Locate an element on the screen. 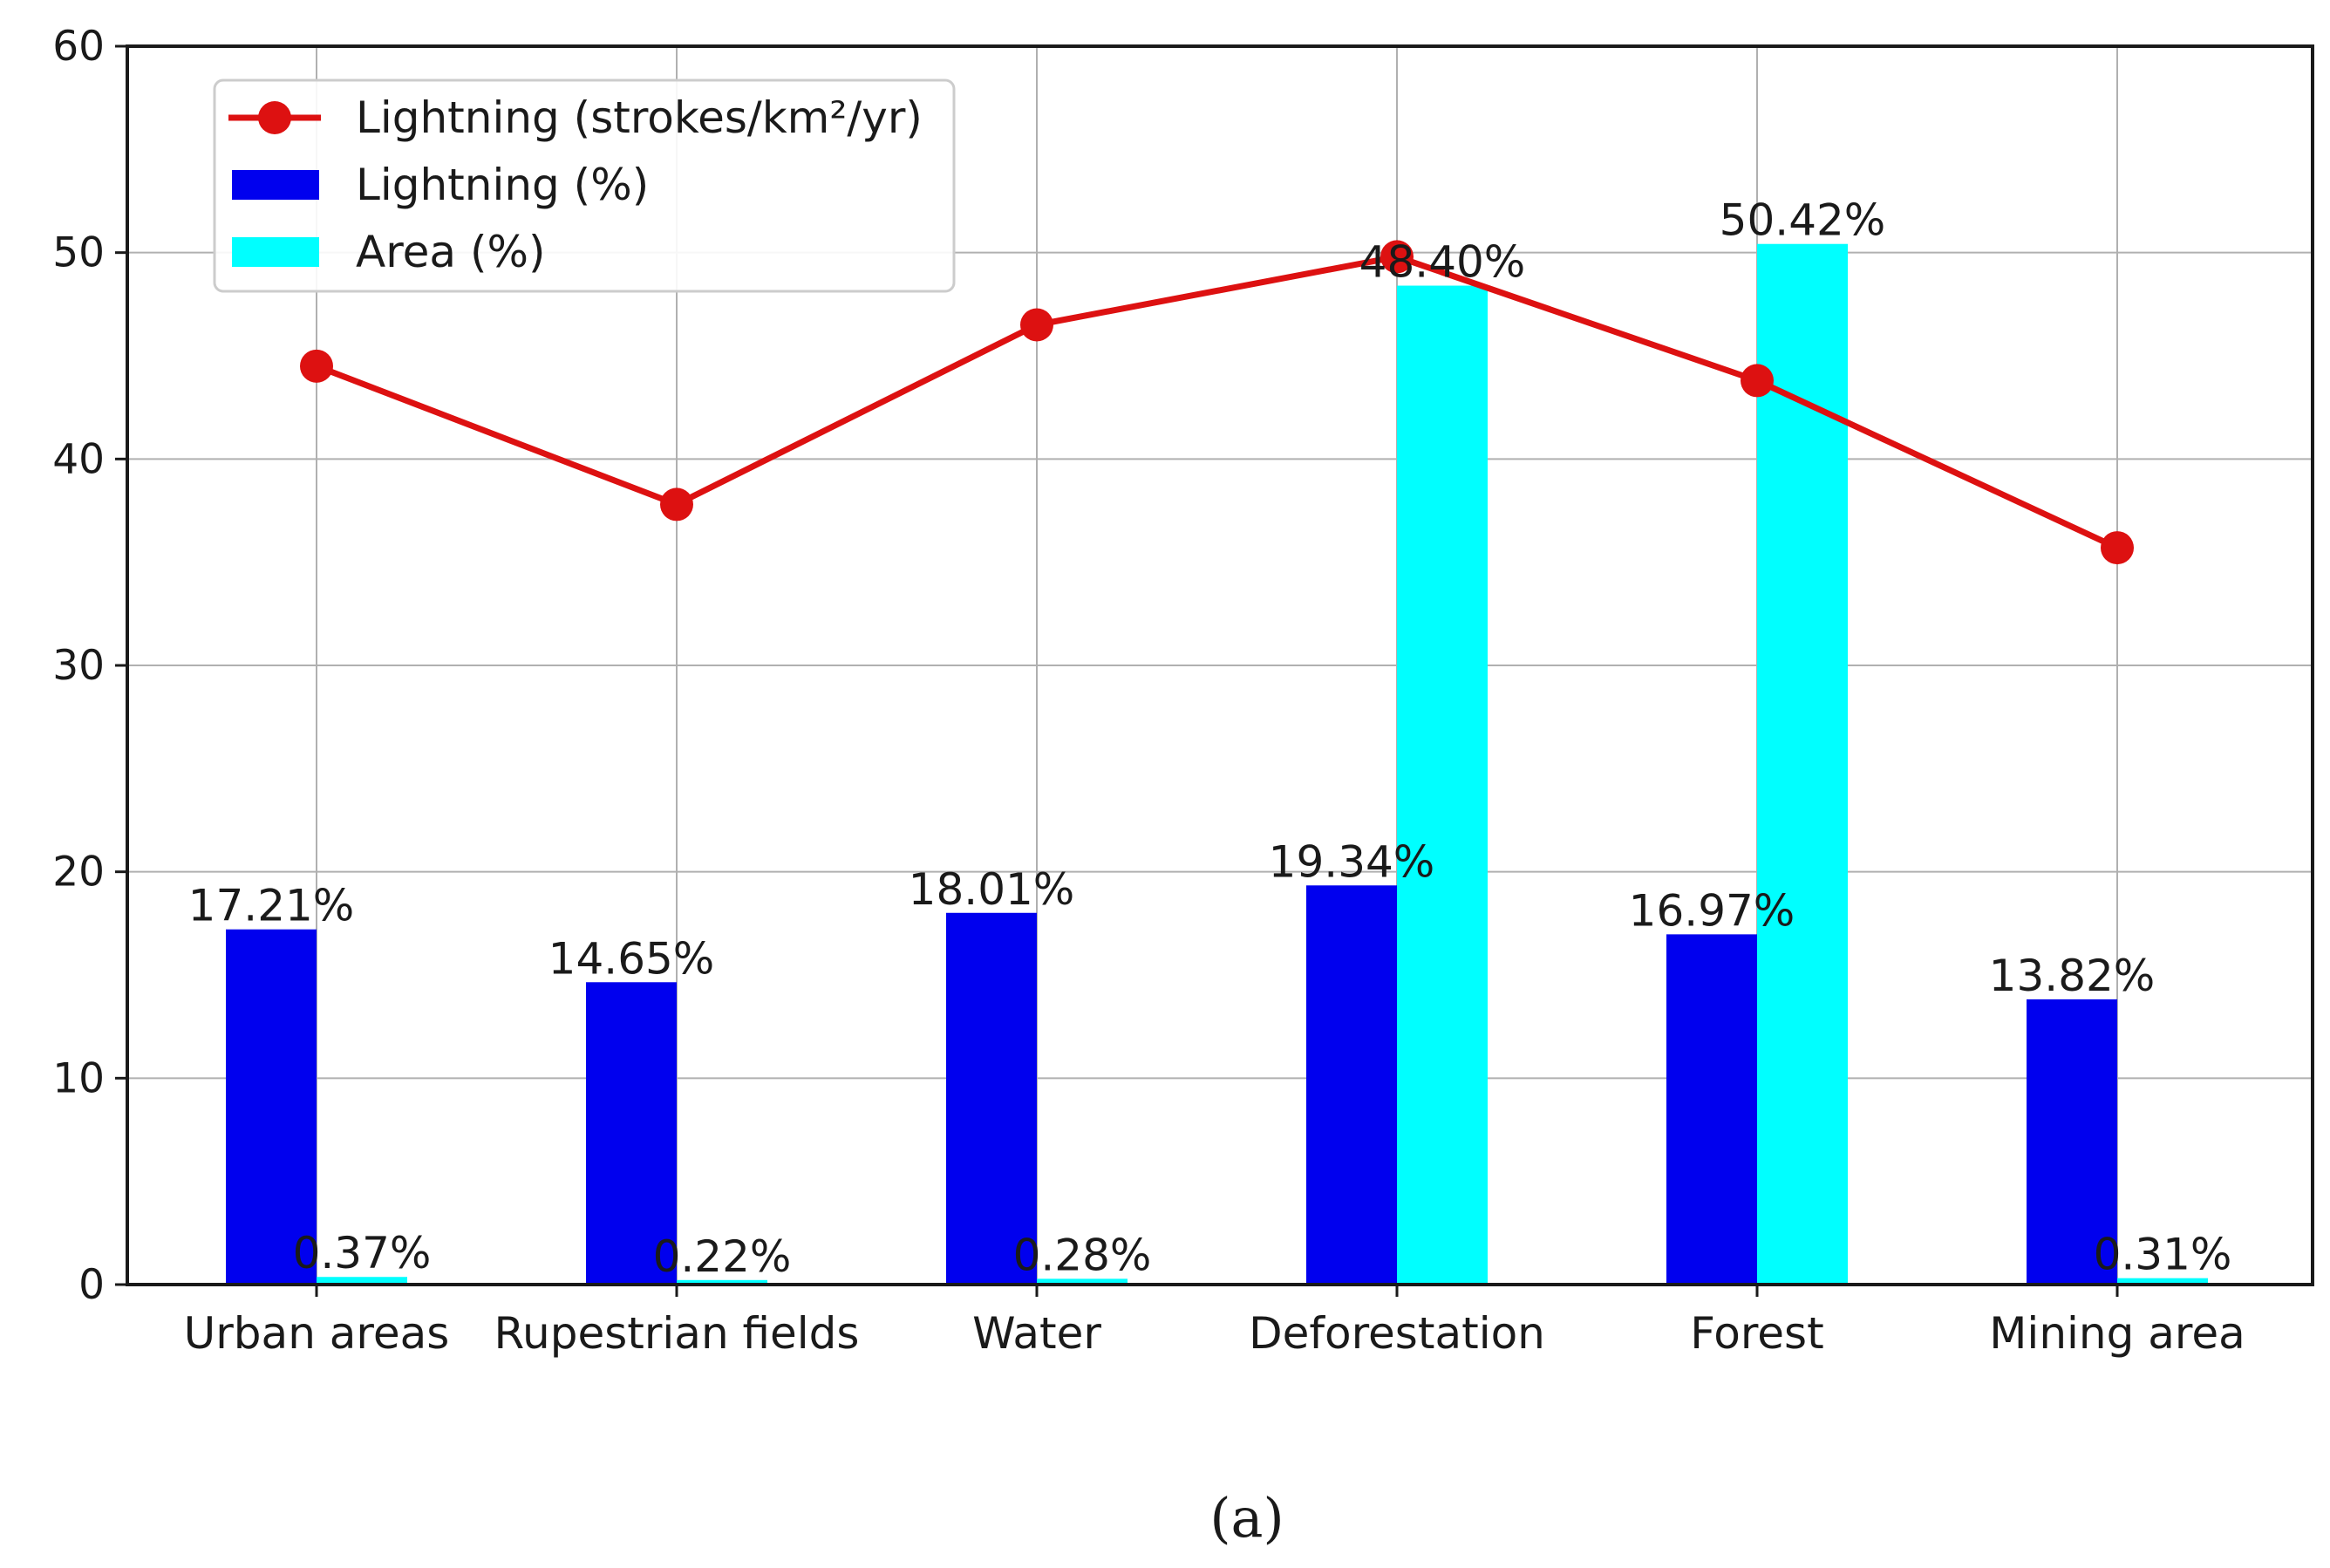  legend-label: Lightning (%) is located at coordinates (502, 185).